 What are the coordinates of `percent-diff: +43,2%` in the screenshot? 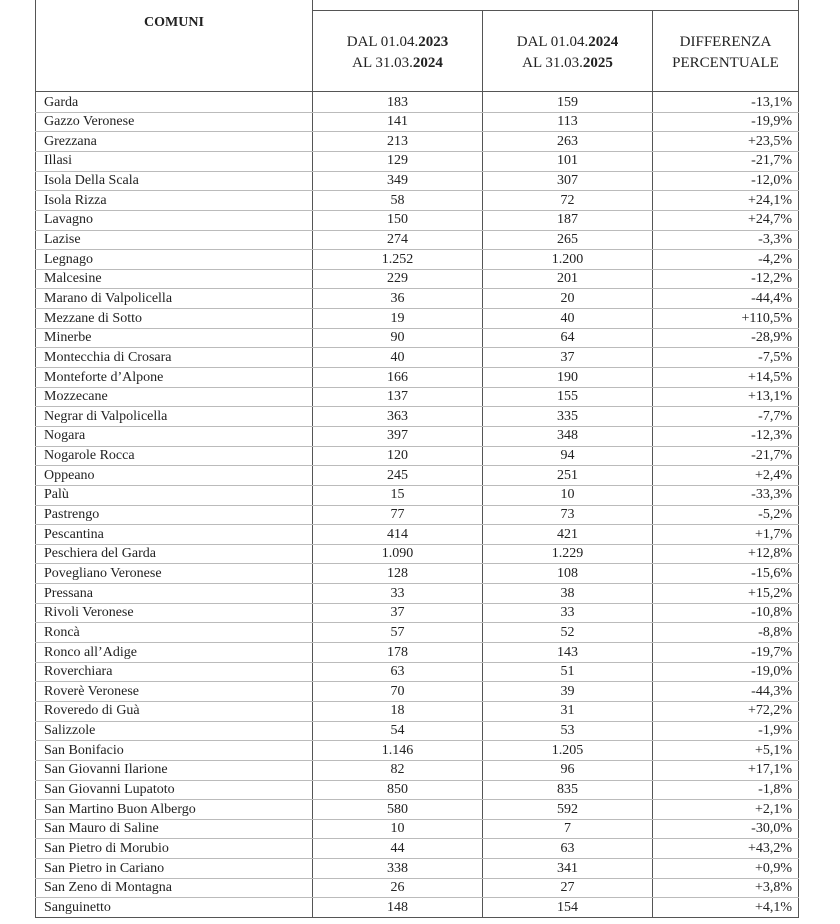 It's located at (769, 848).